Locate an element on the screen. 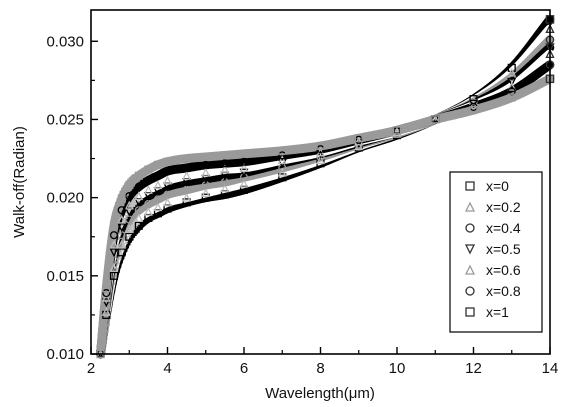  legend-label: x=0.2 is located at coordinates (503, 207).